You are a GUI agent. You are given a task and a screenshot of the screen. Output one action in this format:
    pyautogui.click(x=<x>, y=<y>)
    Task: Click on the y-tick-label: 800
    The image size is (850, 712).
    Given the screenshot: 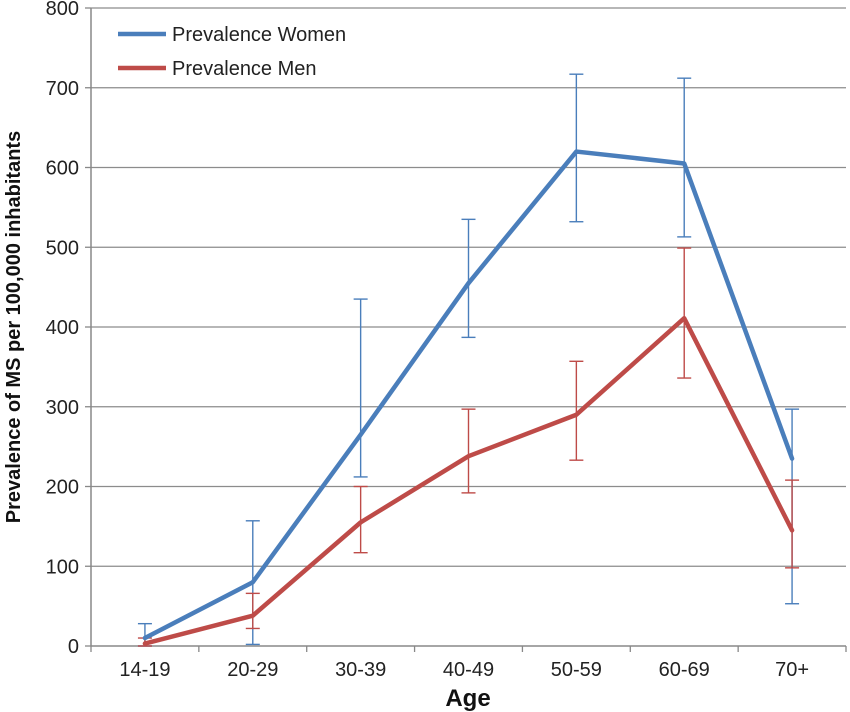 What is the action you would take?
    pyautogui.click(x=62, y=10)
    